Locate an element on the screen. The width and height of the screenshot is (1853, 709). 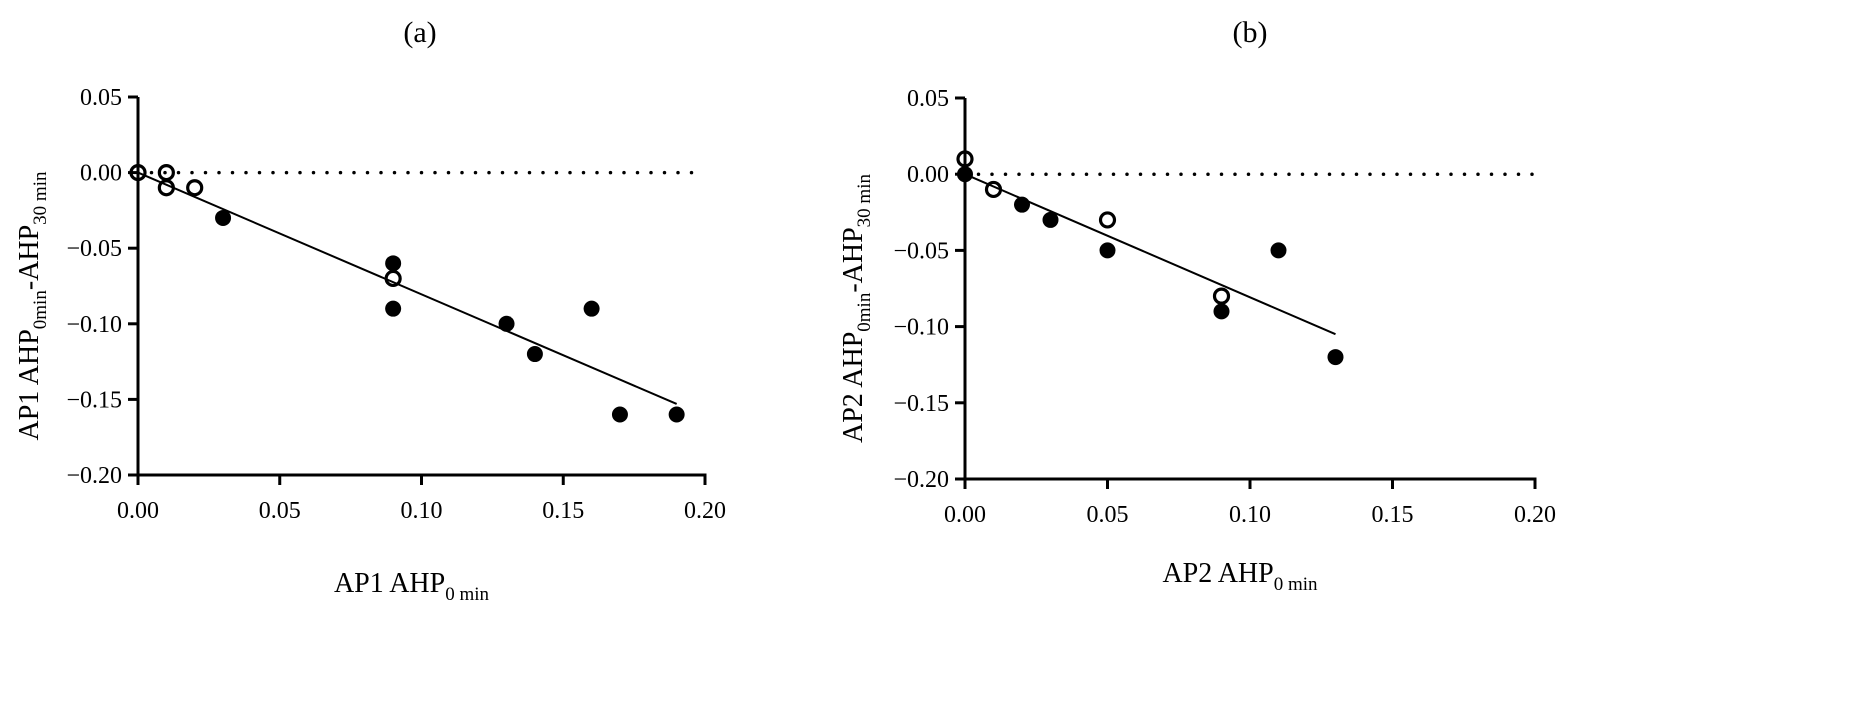
y-axis-label: AP2 AHP0min-AHP30 min is located at coordinates (856, 308).